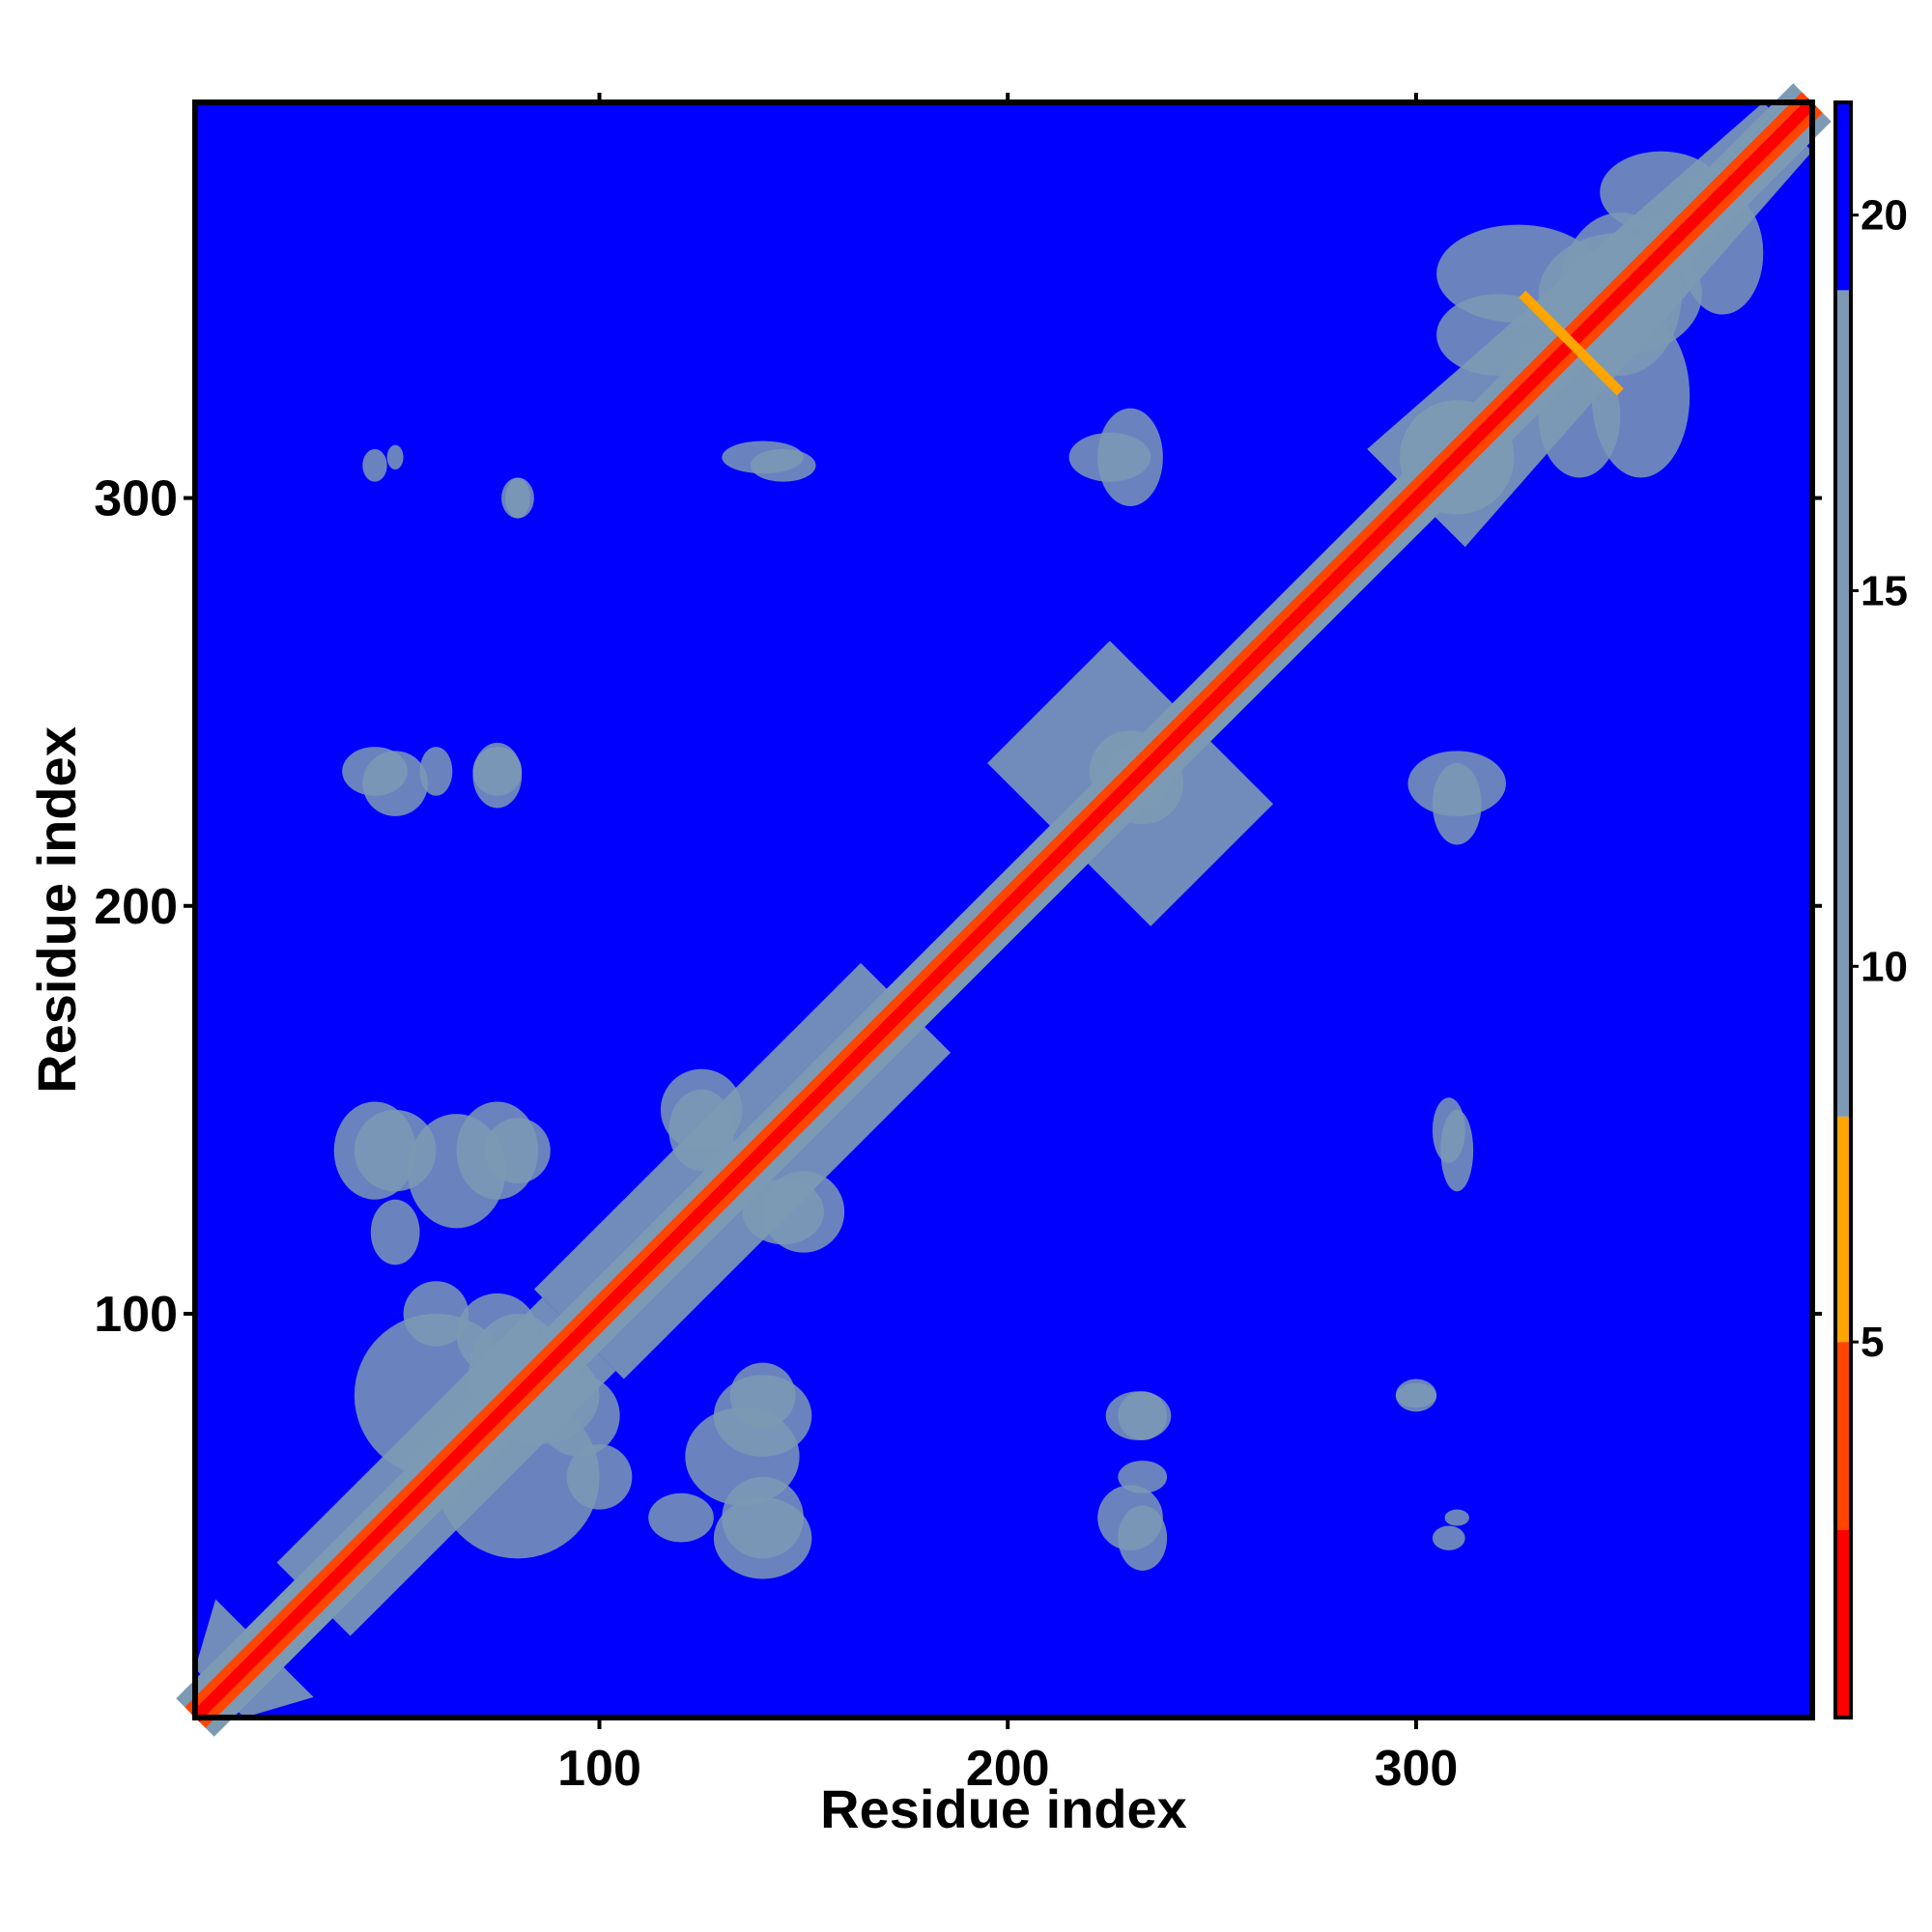  What do you see at coordinates (1884, 966) in the screenshot?
I see `colorbar-tick-label: 10` at bounding box center [1884, 966].